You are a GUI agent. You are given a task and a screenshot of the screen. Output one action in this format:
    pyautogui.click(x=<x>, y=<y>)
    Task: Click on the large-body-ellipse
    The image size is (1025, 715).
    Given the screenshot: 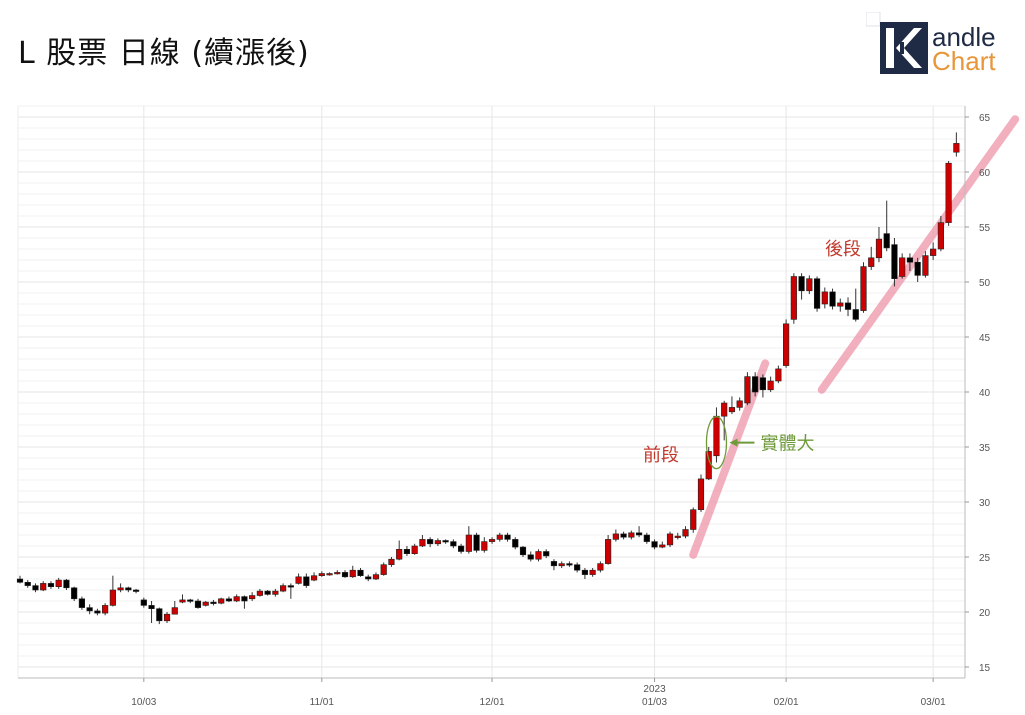 What is the action you would take?
    pyautogui.click(x=716, y=442)
    